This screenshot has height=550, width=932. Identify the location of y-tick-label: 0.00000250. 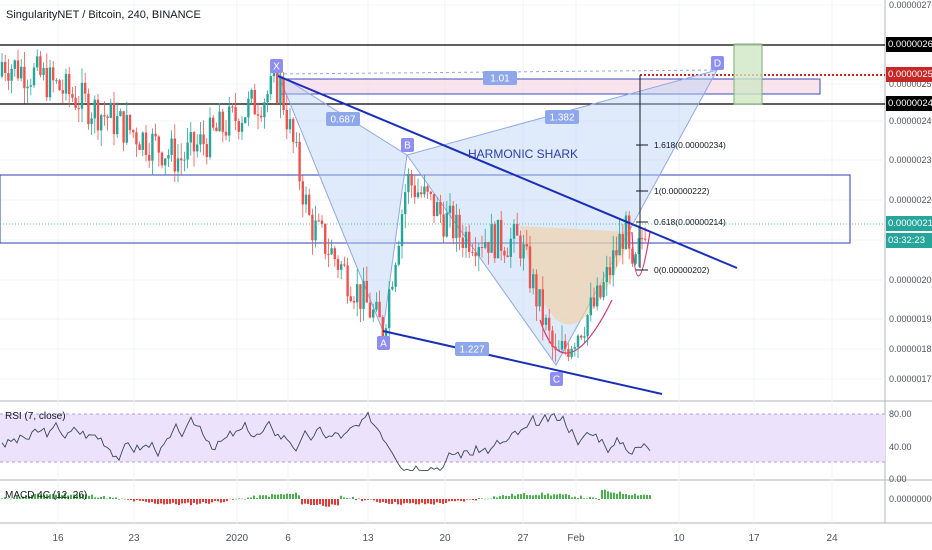
(910, 84).